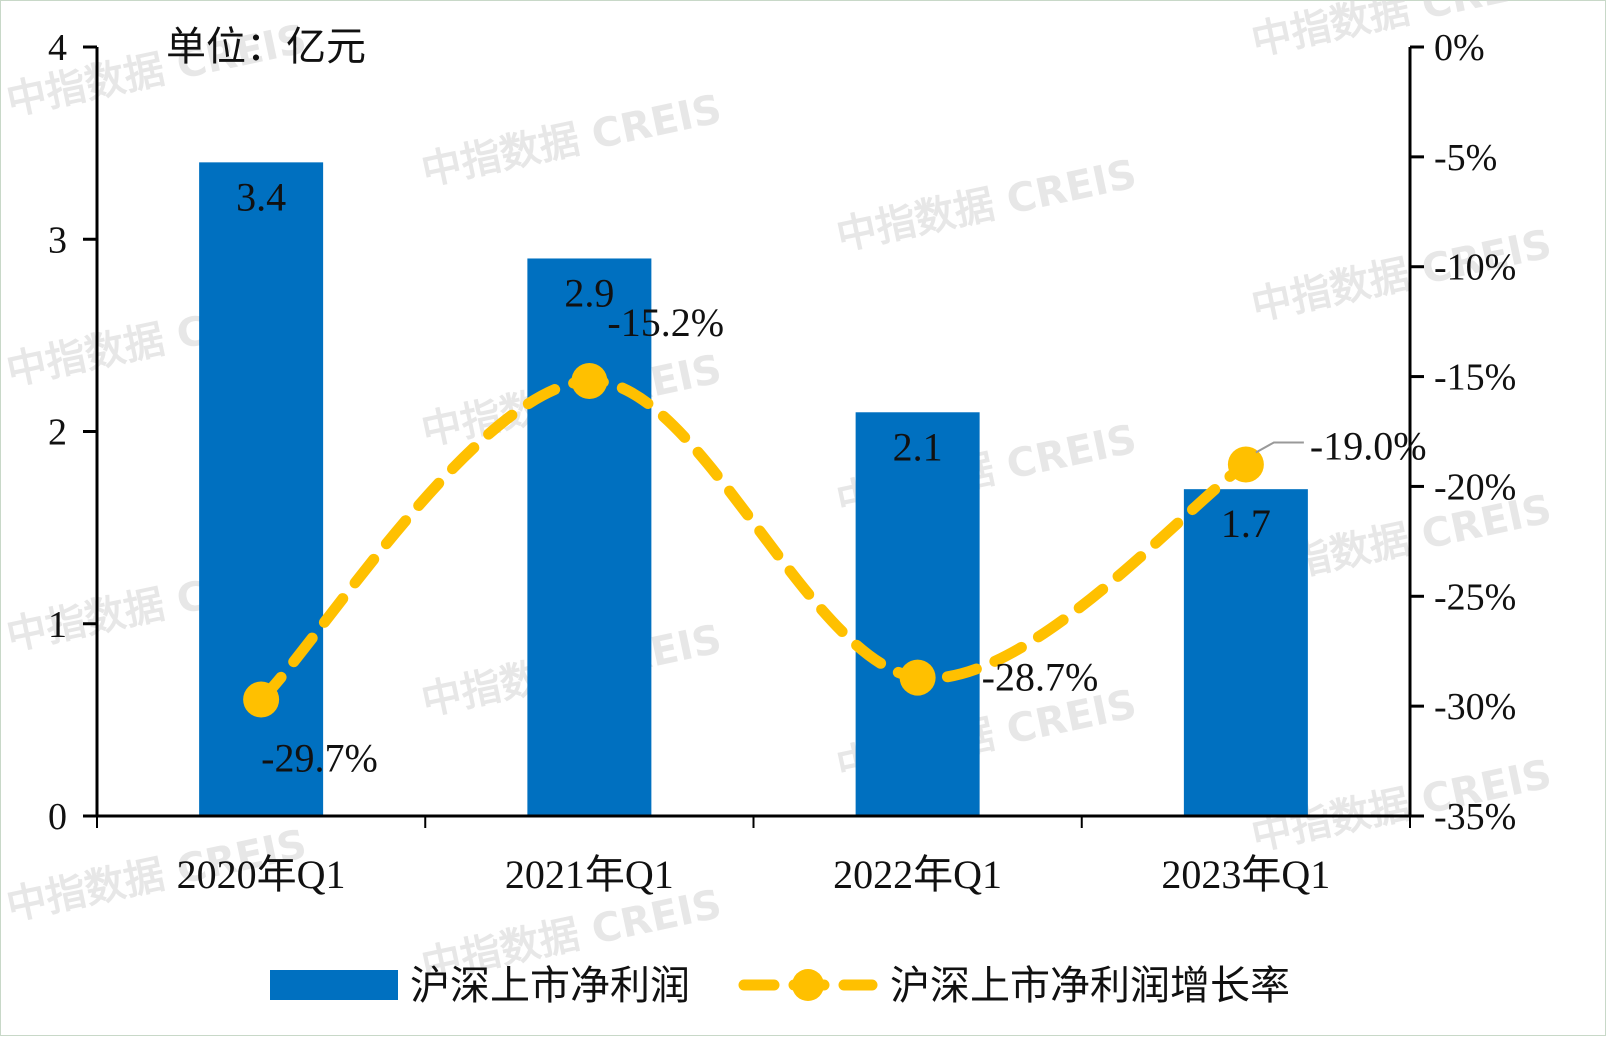  Describe the element at coordinates (319, 758) in the screenshot. I see `growth-rate-label: -29.7%` at that location.